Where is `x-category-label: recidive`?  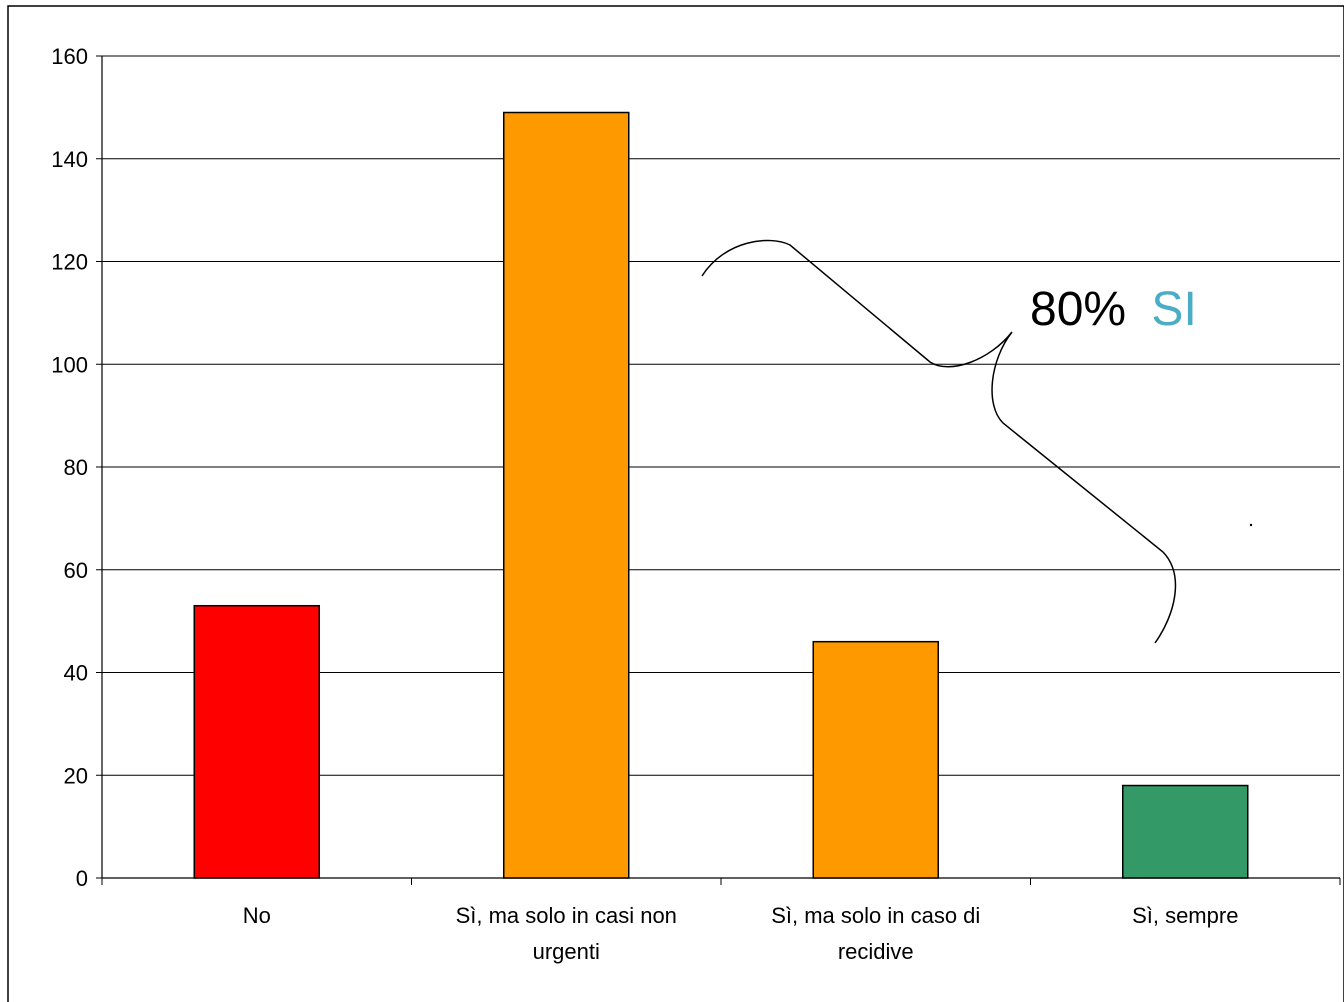
x-category-label: recidive is located at coordinates (876, 951).